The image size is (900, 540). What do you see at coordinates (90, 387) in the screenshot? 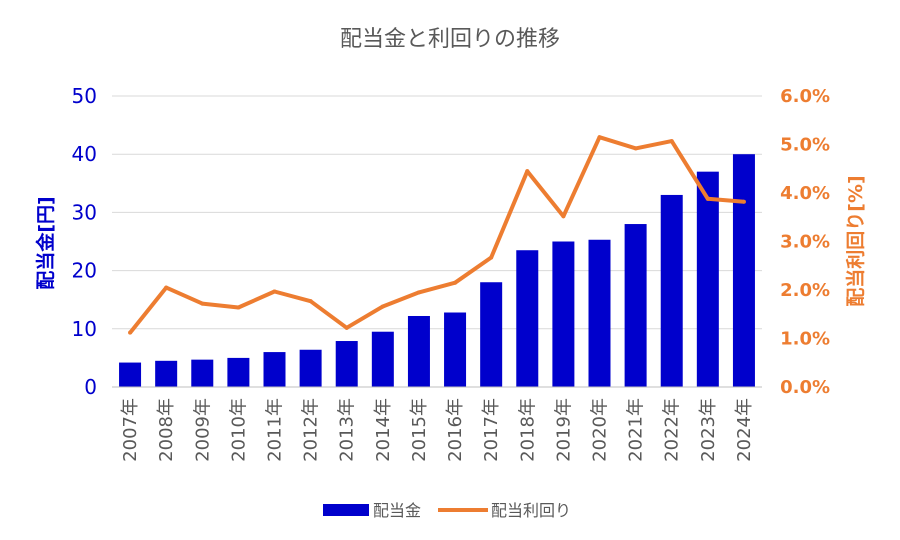
I see `y-tick-left: 0` at bounding box center [90, 387].